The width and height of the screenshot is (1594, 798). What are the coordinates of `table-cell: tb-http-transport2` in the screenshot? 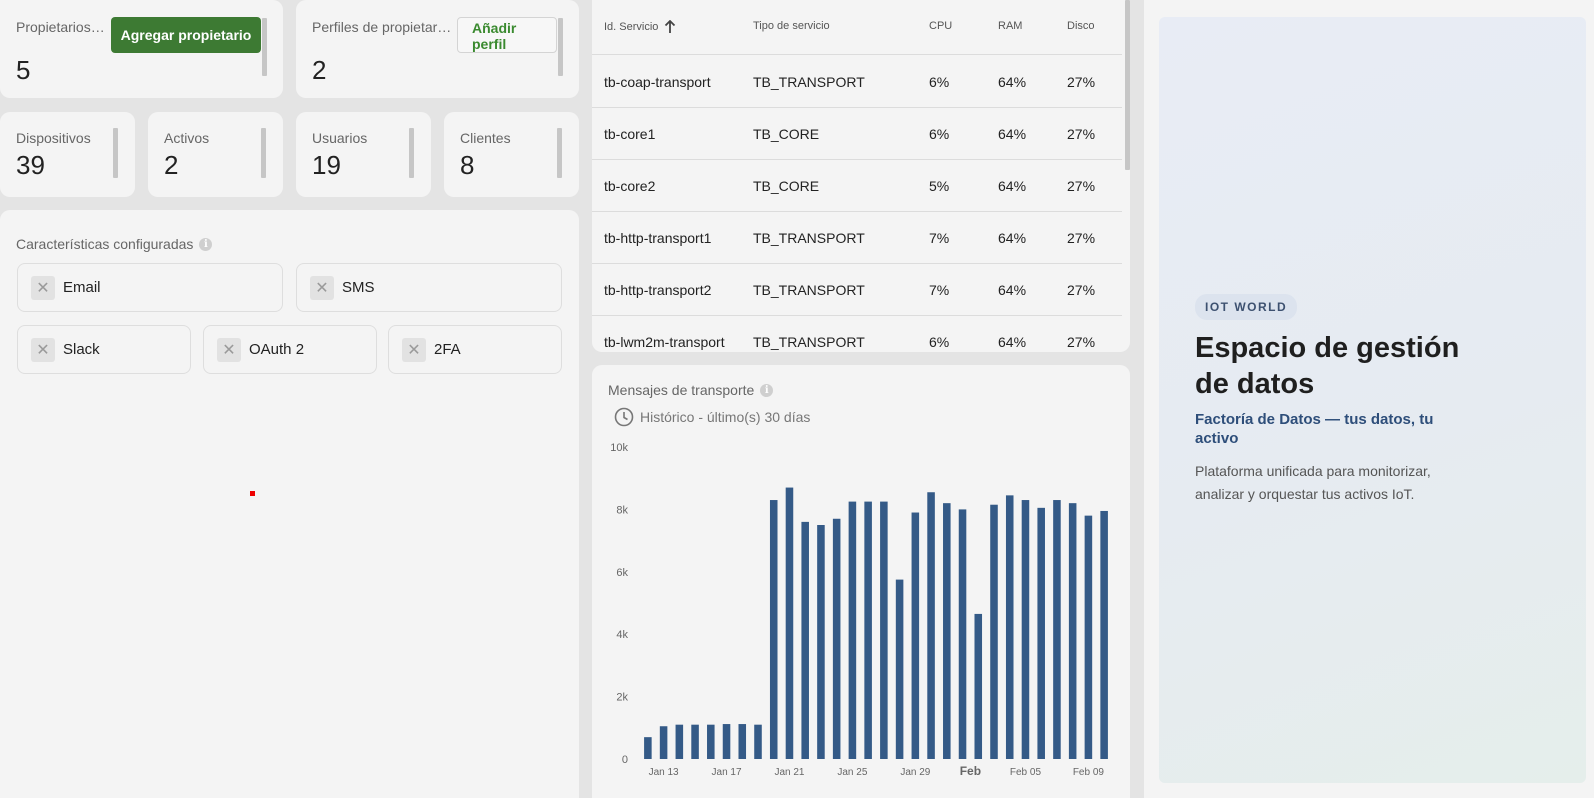 It's located at (658, 290).